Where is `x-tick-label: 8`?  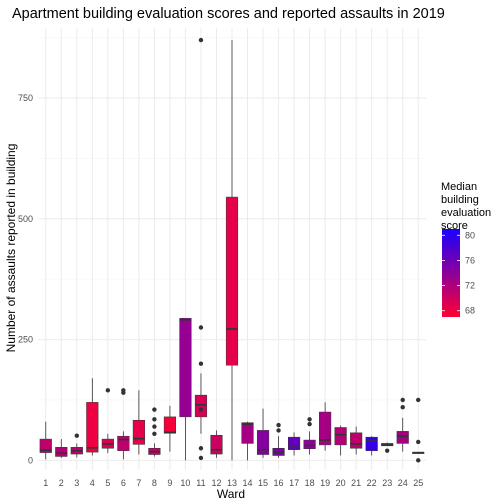 x-tick-label: 8 is located at coordinates (154, 483).